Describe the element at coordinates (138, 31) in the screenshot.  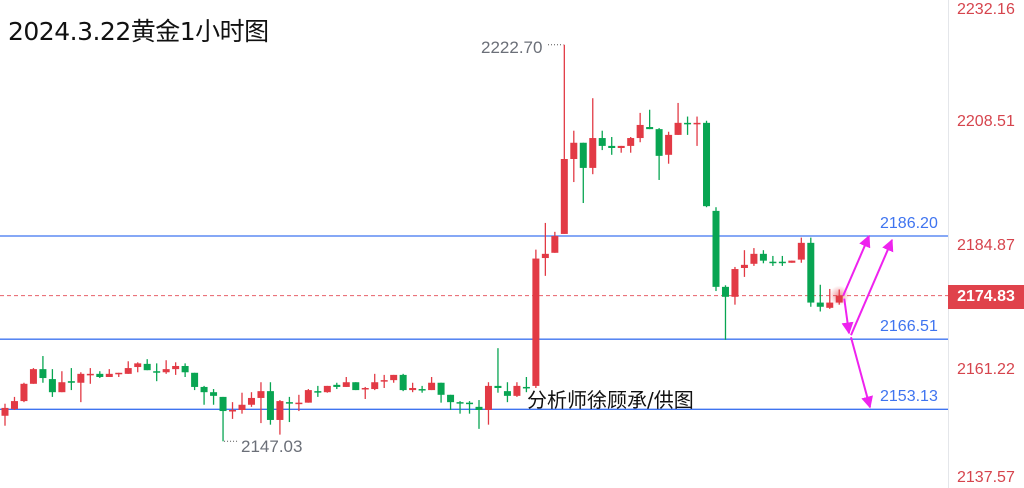
I see `chart-title: 2024.3.22黄金1小时图` at that location.